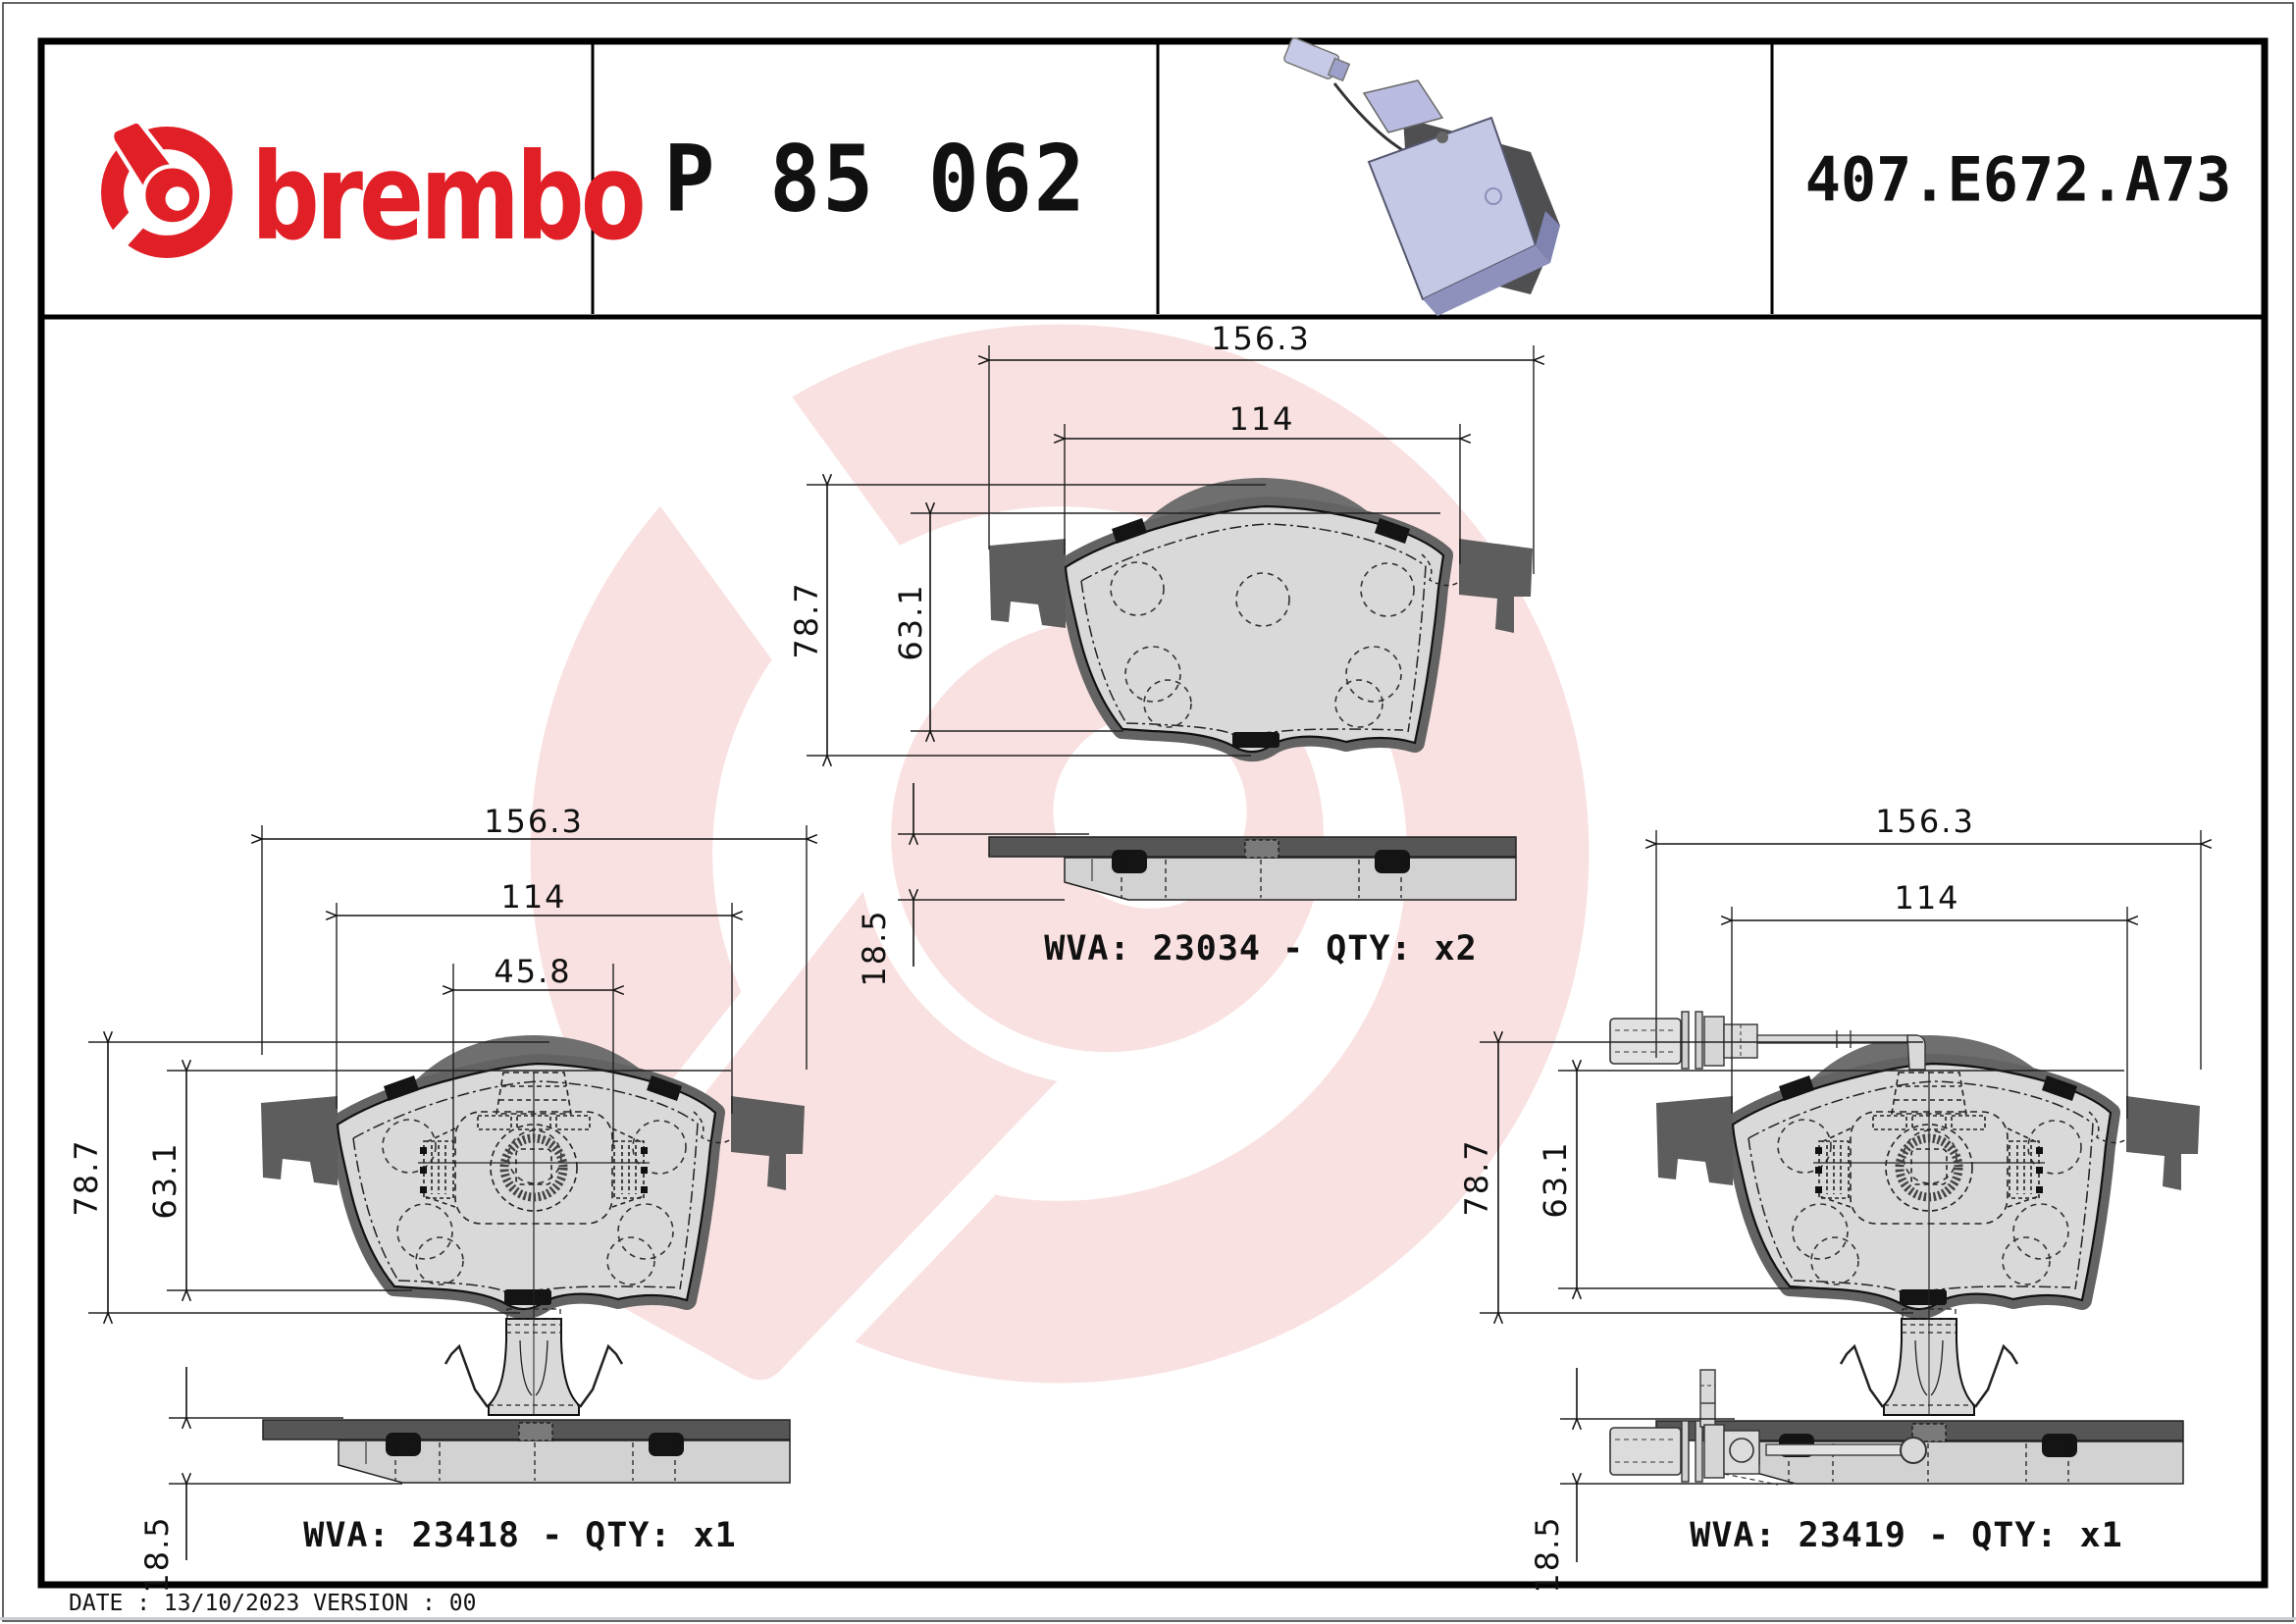  I want to click on wear-sensor-side, so click(1768, 1427).